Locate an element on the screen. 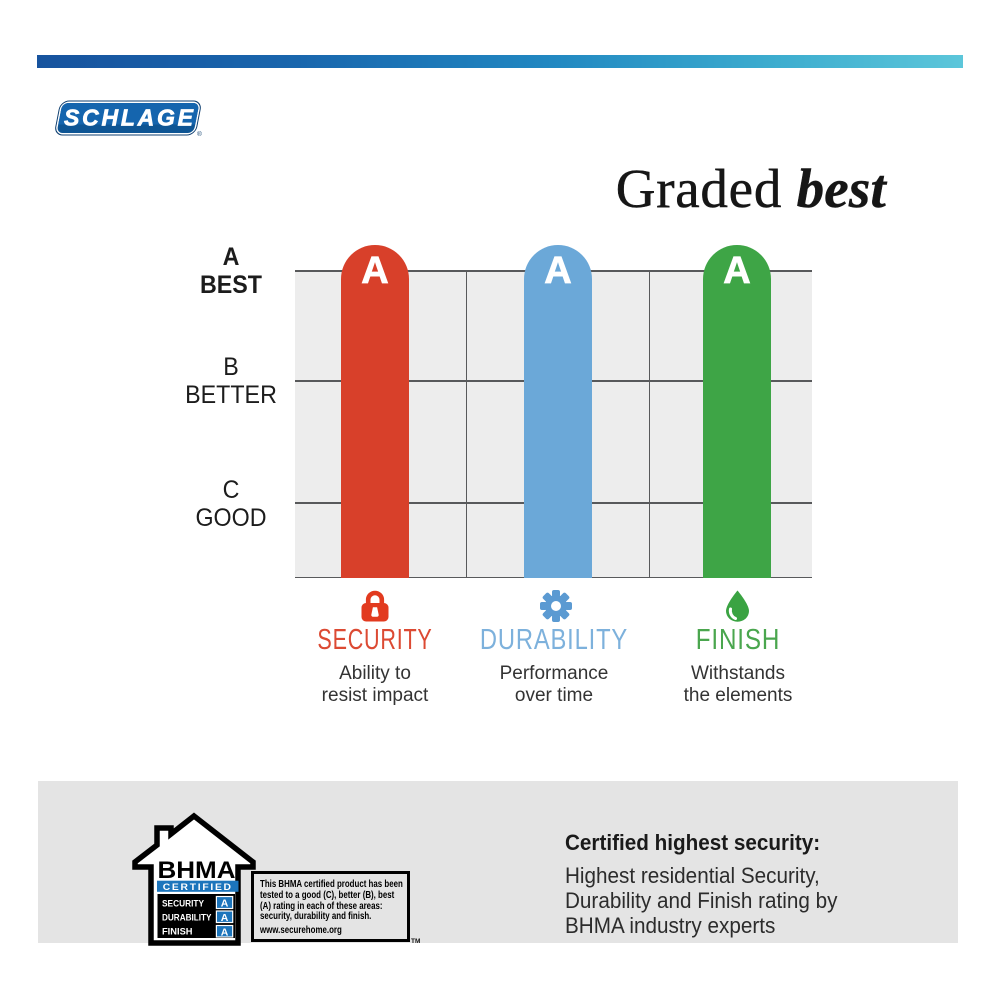 The height and width of the screenshot is (1000, 1000). svg-text: FINISH is located at coordinates (177, 932).